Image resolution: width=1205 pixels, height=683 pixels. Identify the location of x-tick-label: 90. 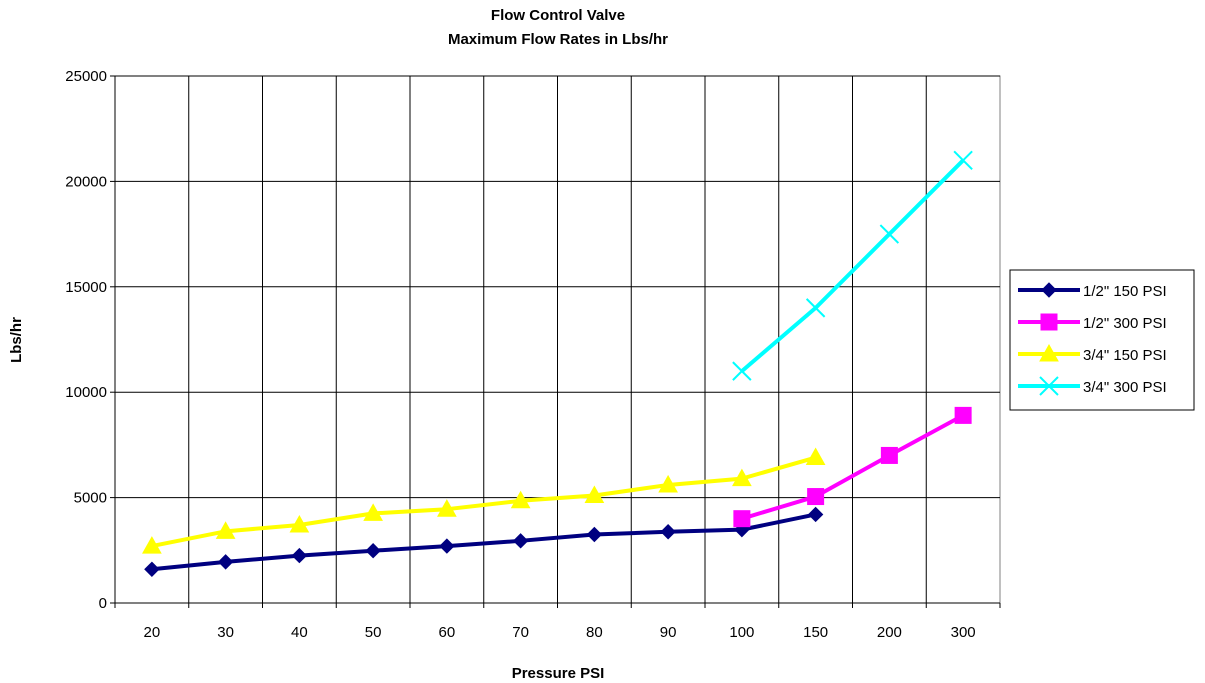
(668, 632).